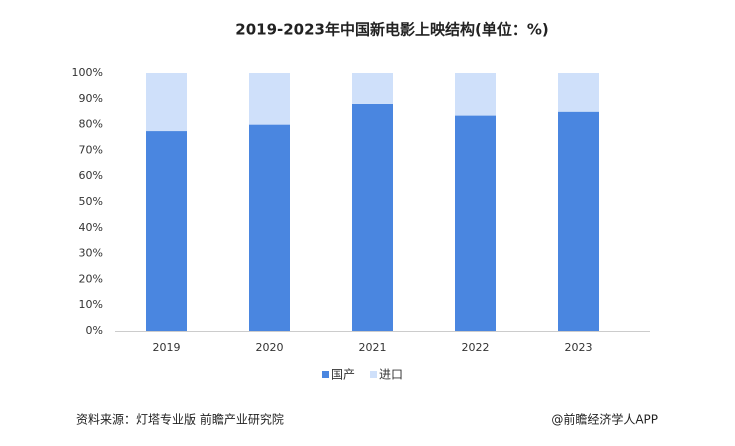  I want to click on source-note: 资料来源：灯塔专业版 前瞻产业研究院, so click(180, 419).